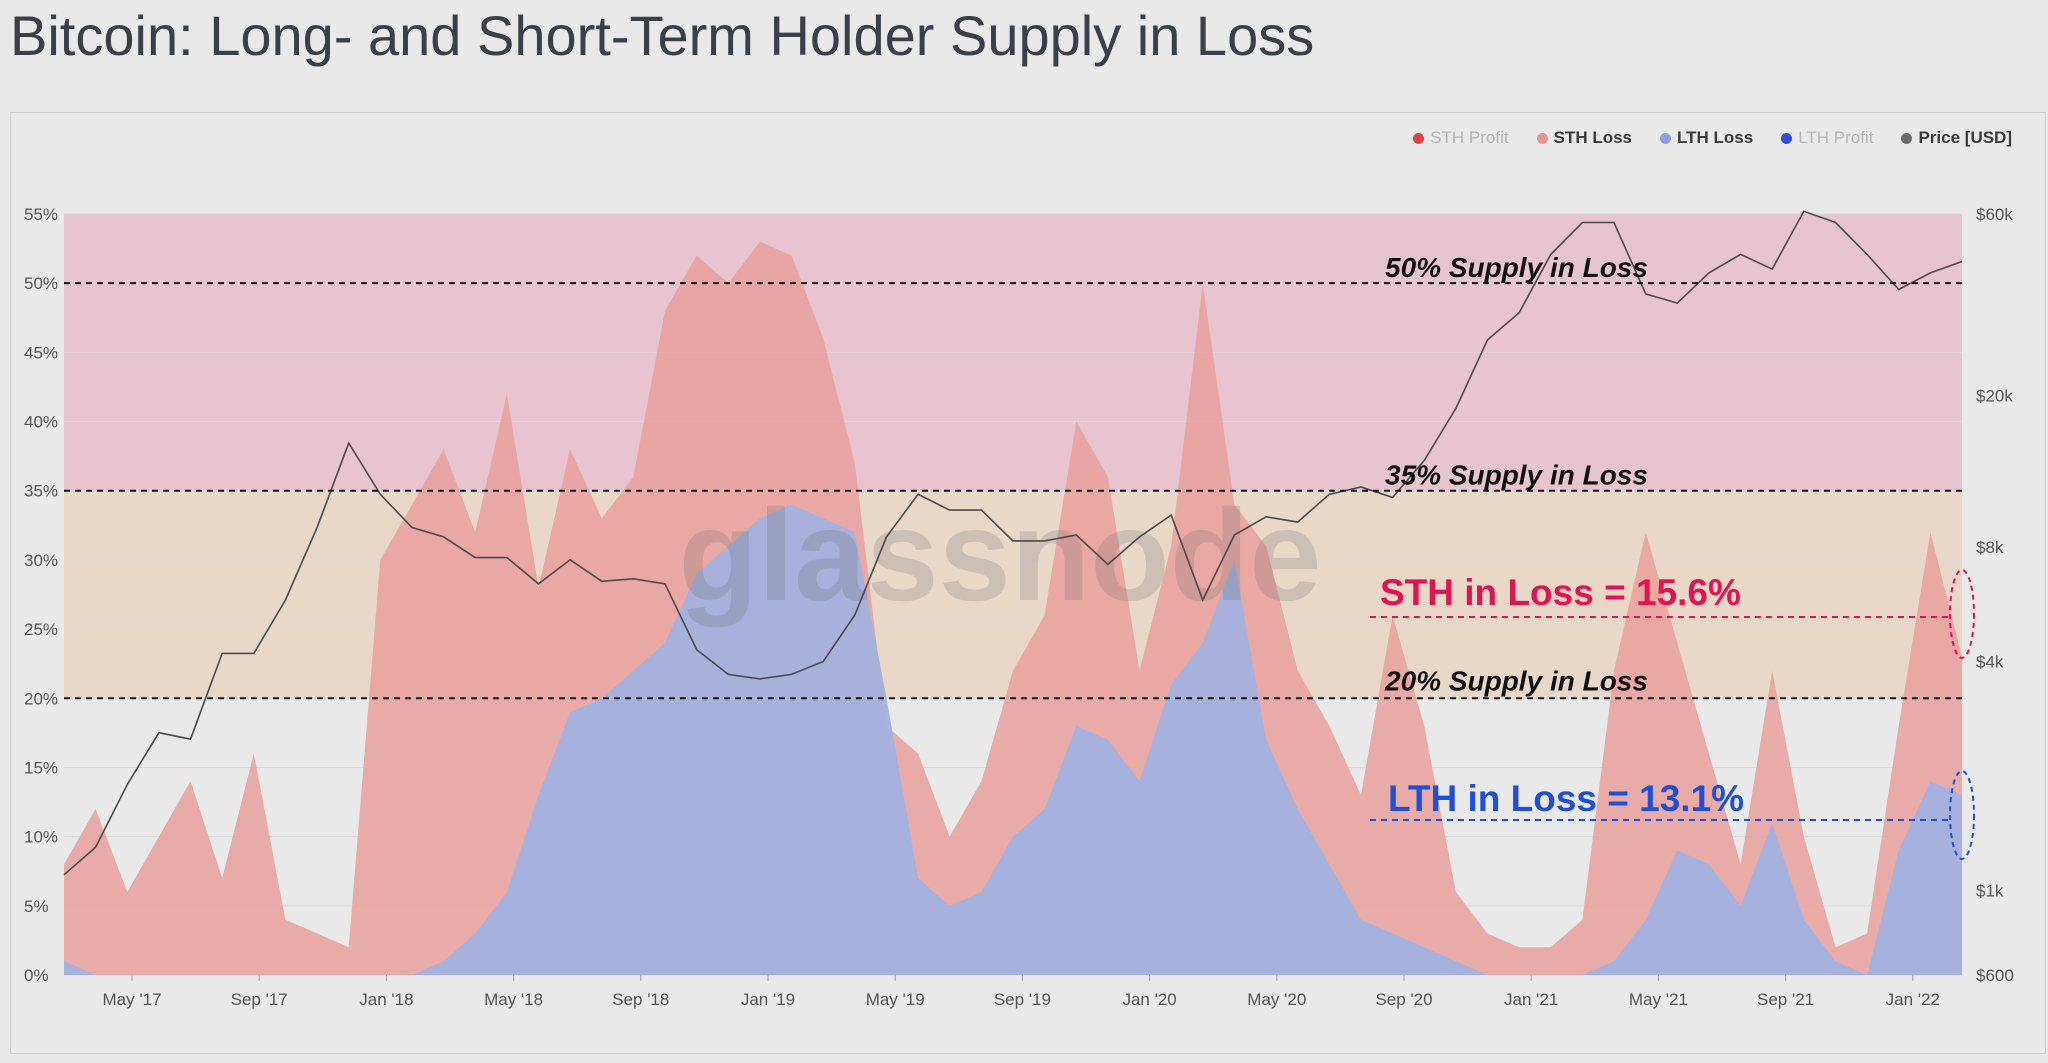  I want to click on x-tick: May '21, so click(1658, 999).